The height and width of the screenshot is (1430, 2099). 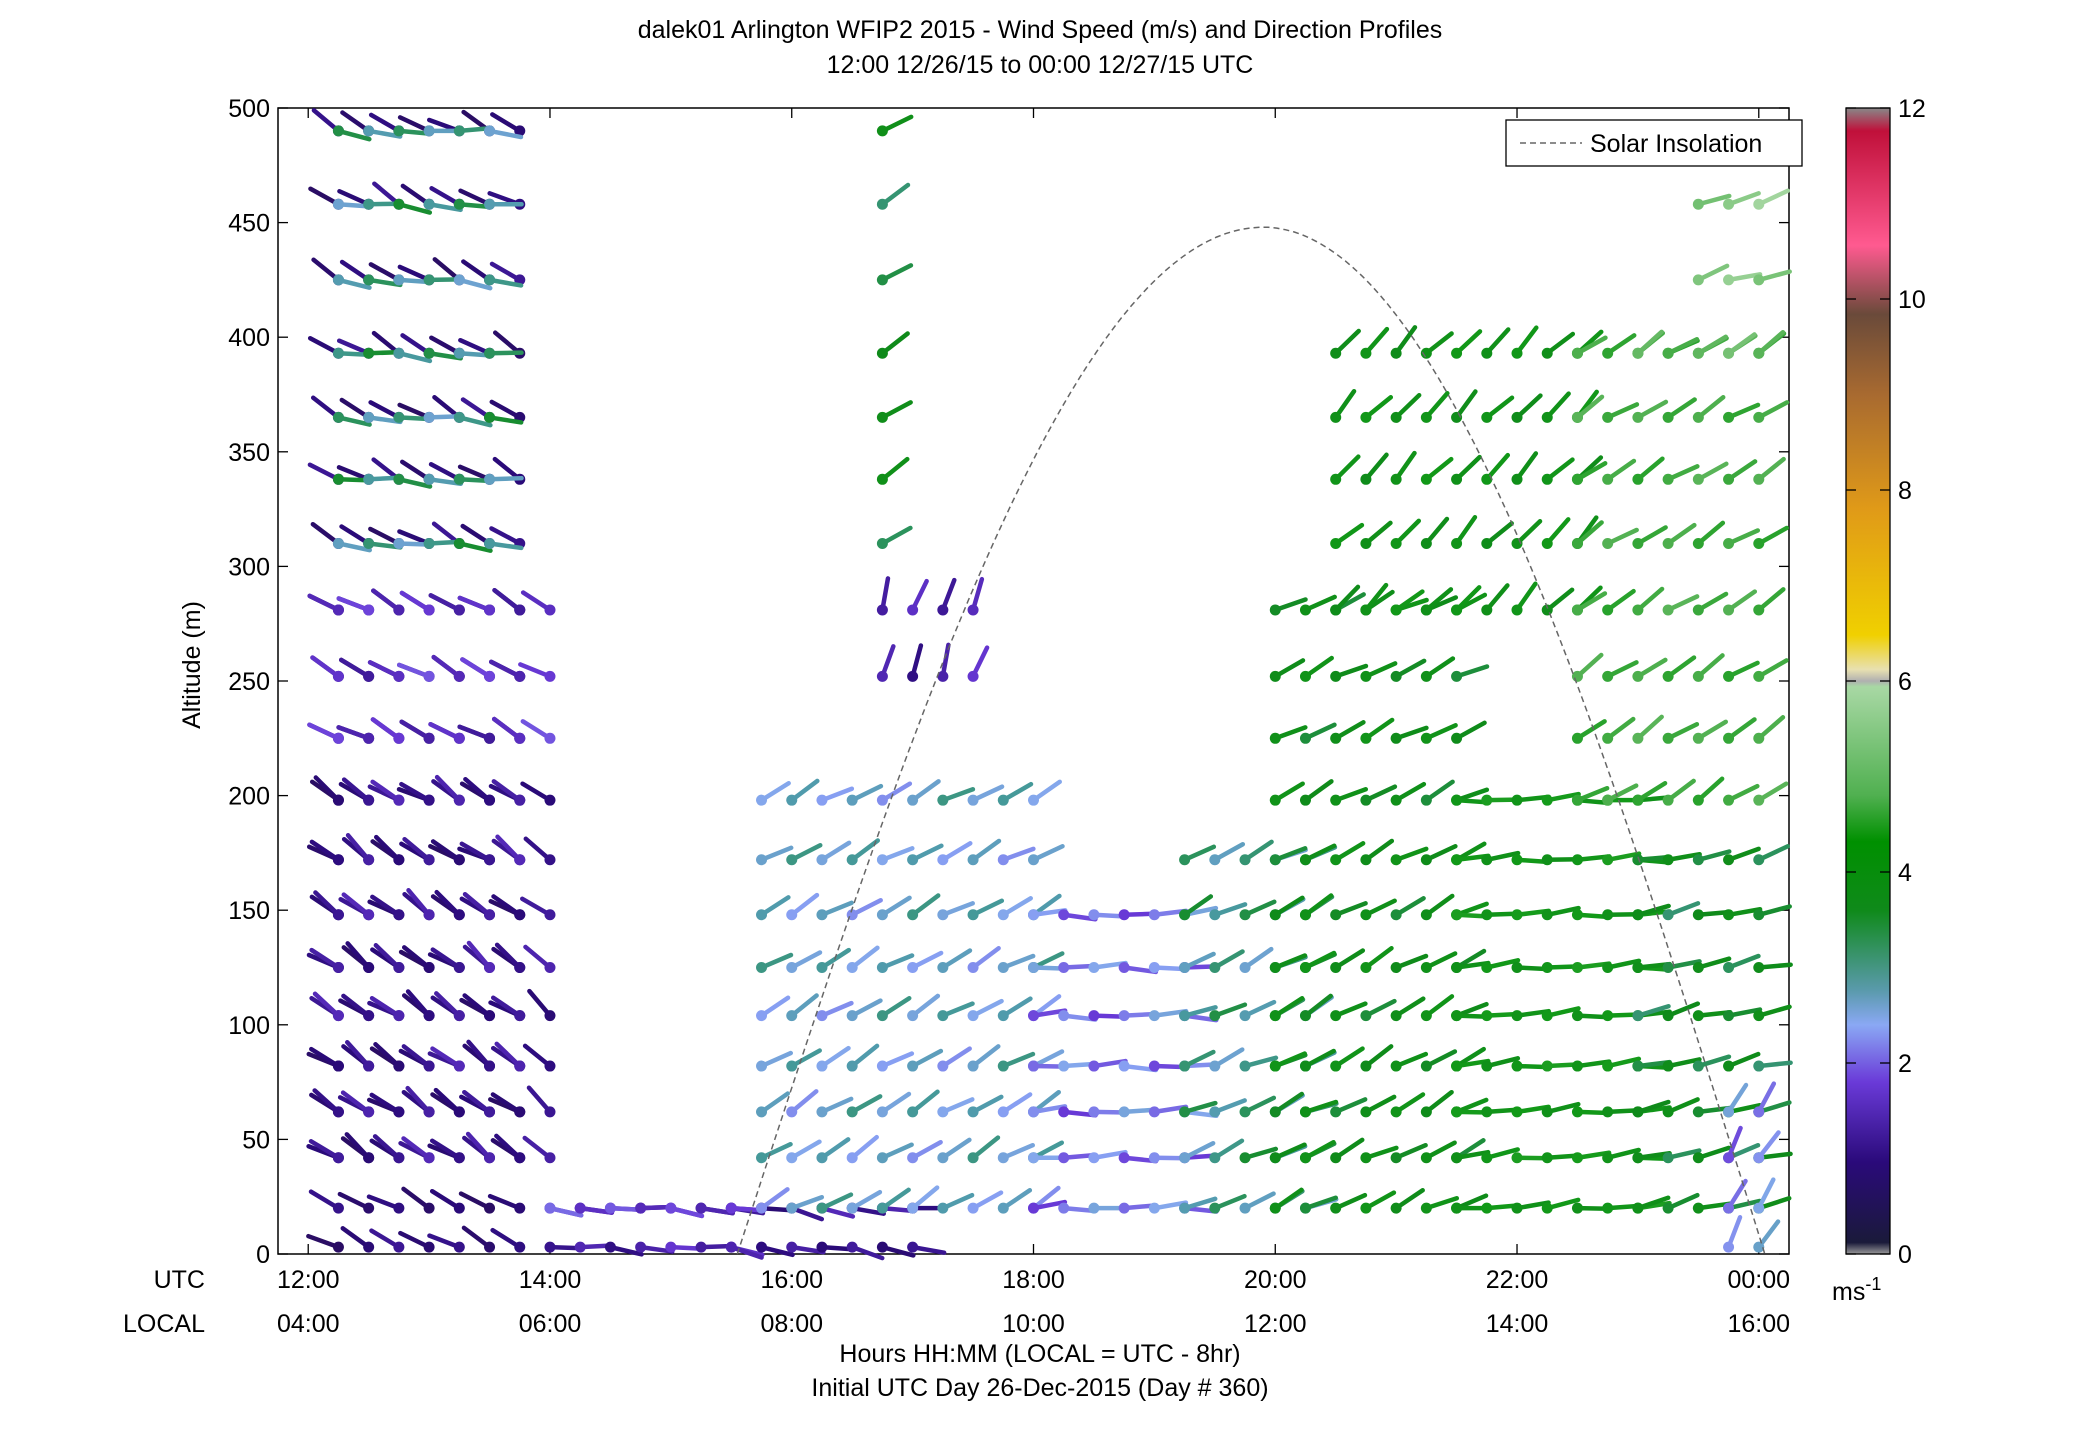 I want to click on x-tick-label-local: 10:00, so click(x=1033, y=1324).